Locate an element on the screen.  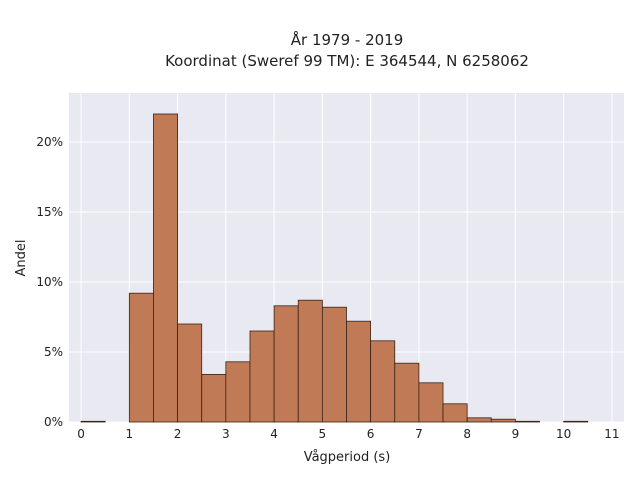
x-tick-label: 1 is located at coordinates (130, 434).